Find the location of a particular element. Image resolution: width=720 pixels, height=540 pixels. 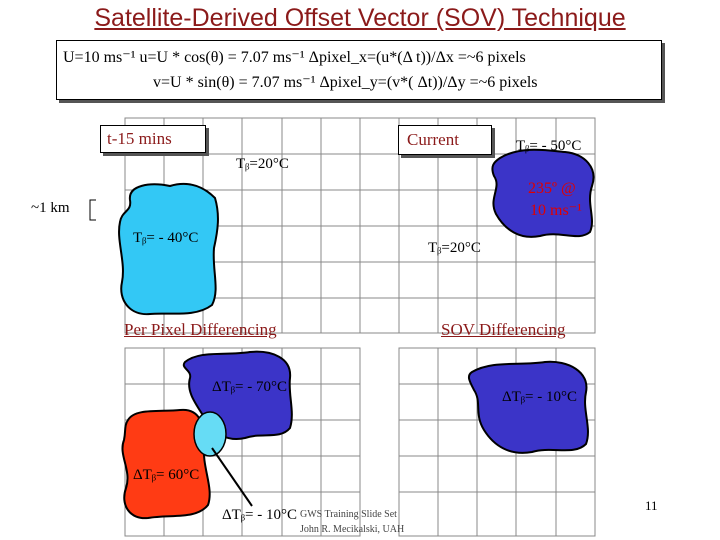

current-cloud-blob is located at coordinates (543, 193).